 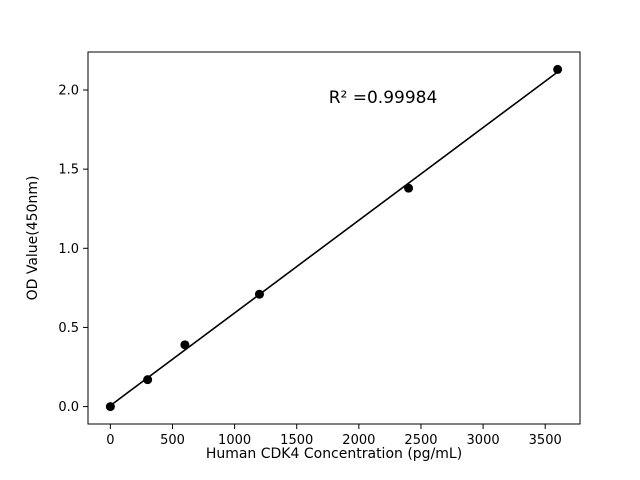 I want to click on x-tick-label: 500, so click(x=172, y=440).